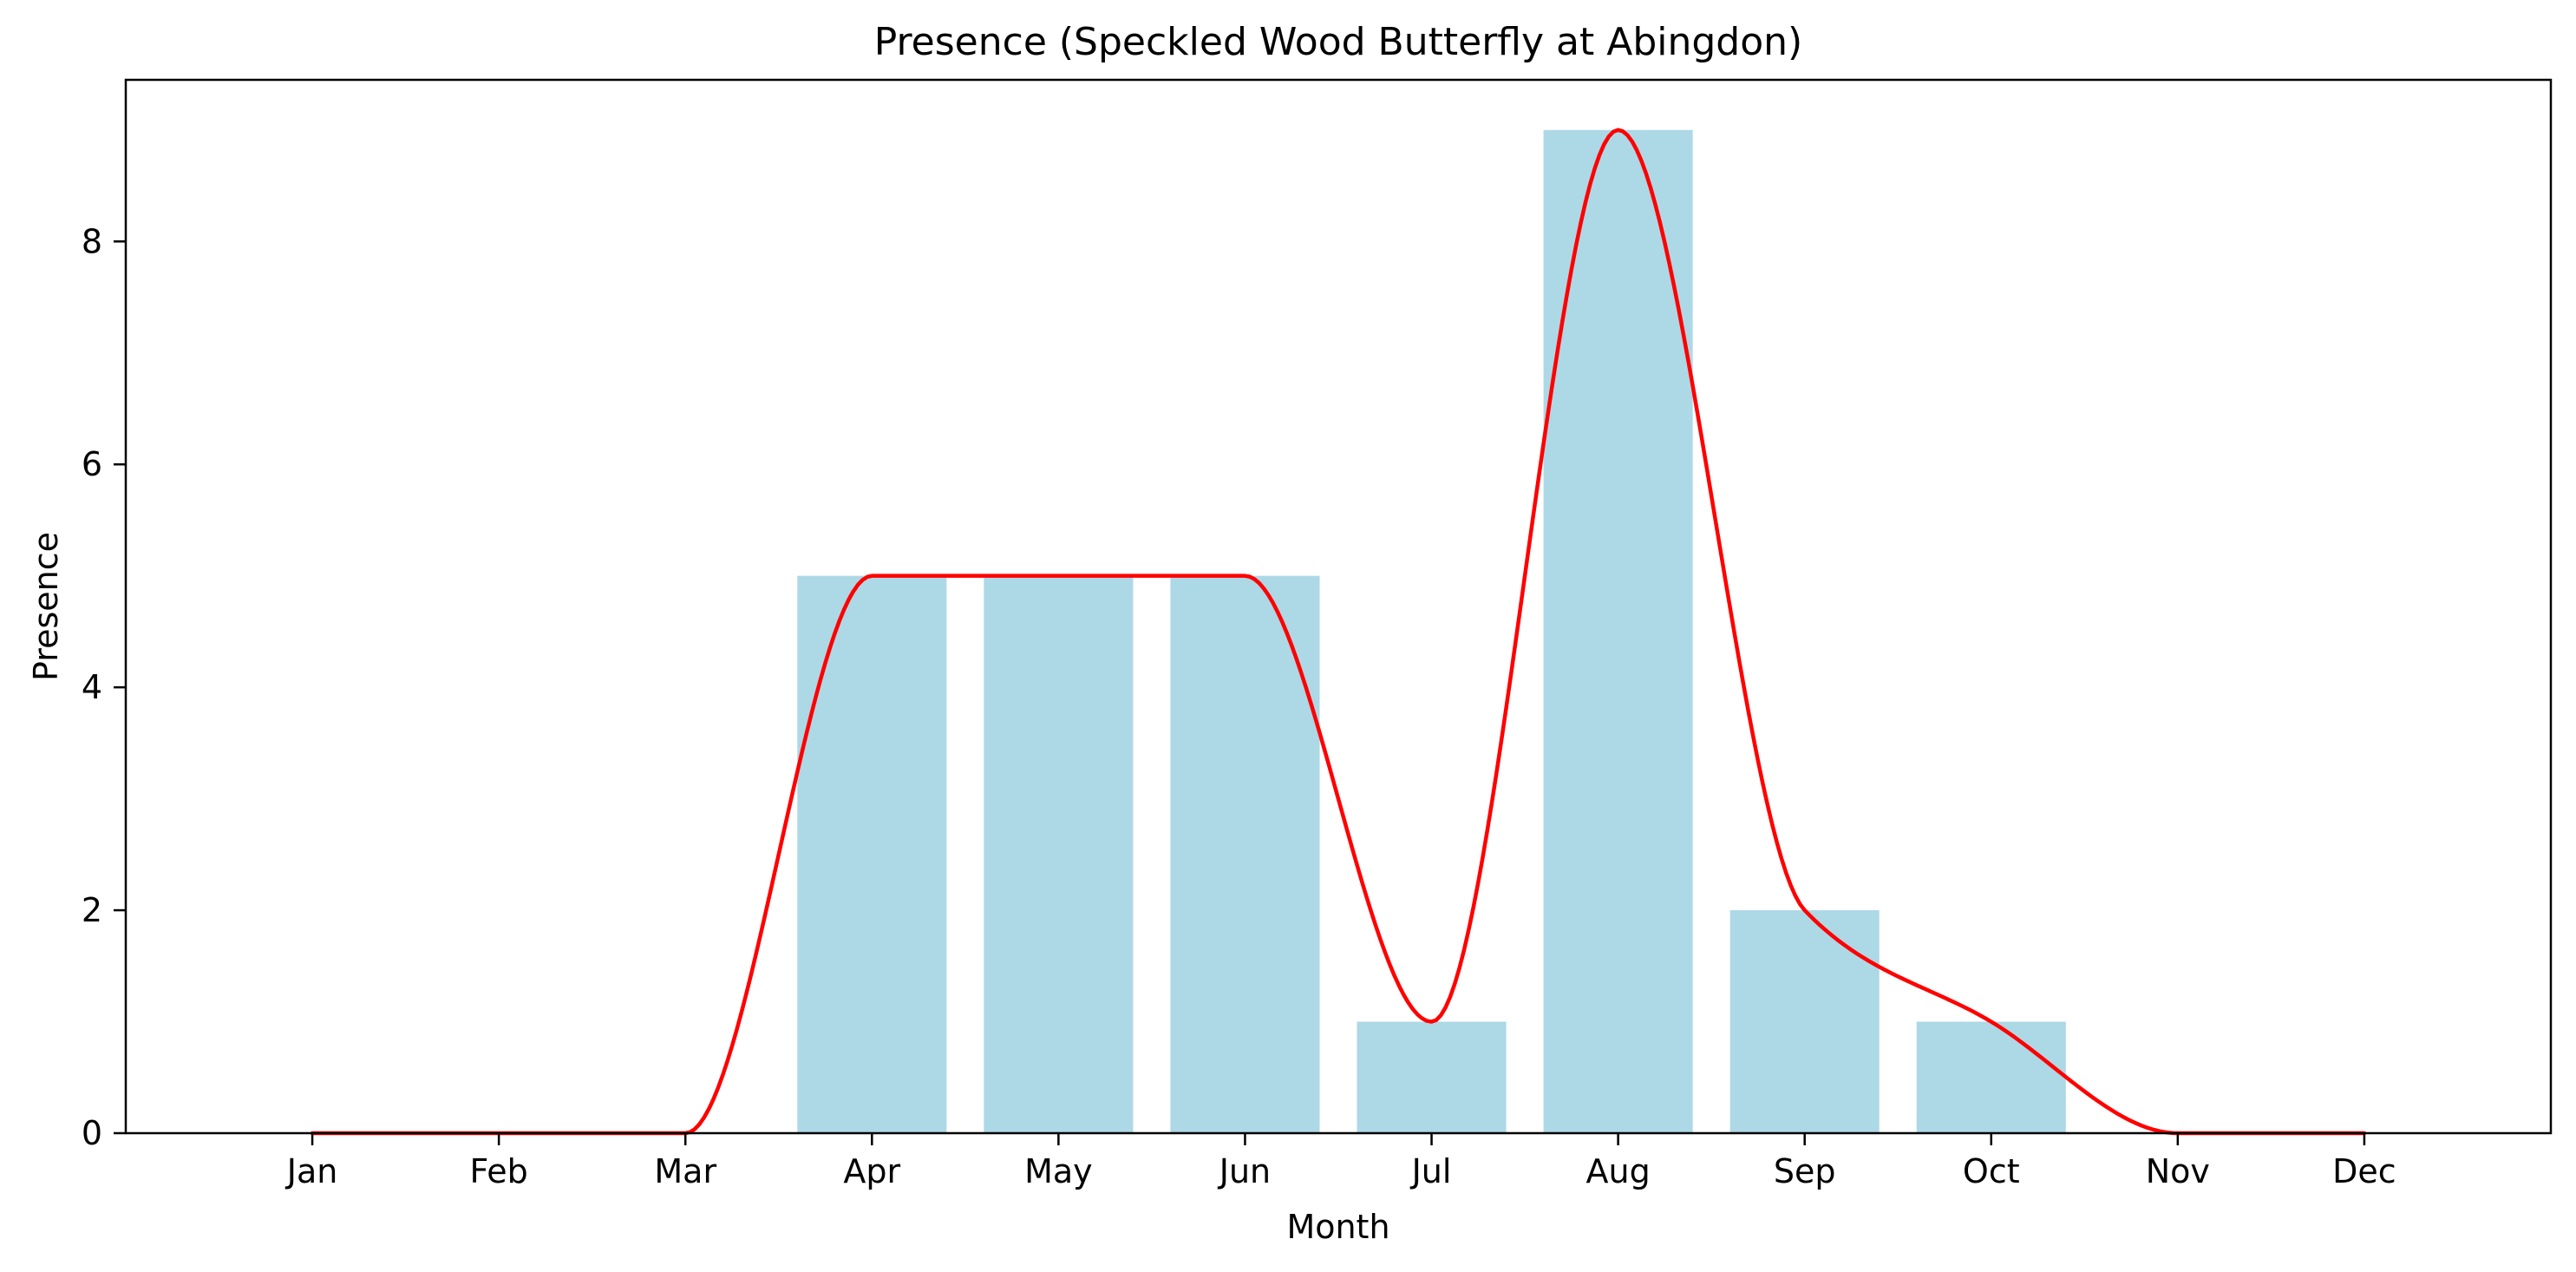  Describe the element at coordinates (92, 1133) in the screenshot. I see `y-tick-label-0: 0` at that location.